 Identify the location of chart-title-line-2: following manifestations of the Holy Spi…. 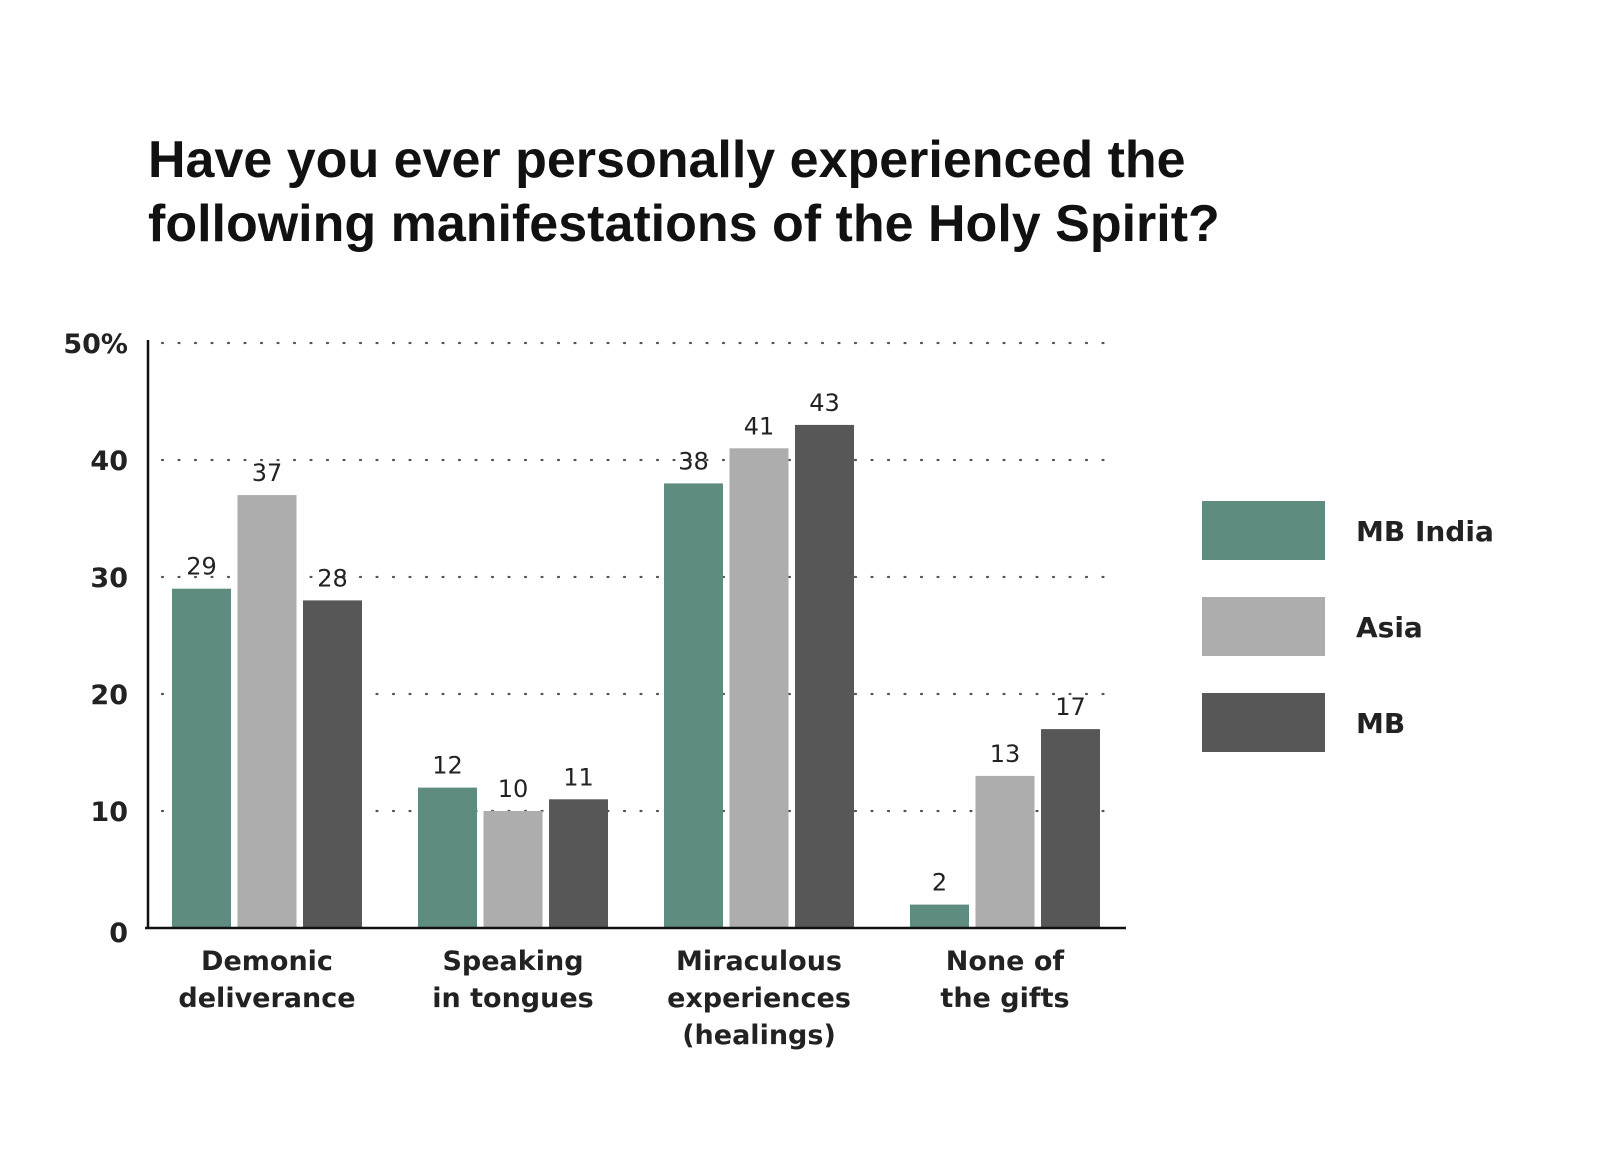
(684, 224).